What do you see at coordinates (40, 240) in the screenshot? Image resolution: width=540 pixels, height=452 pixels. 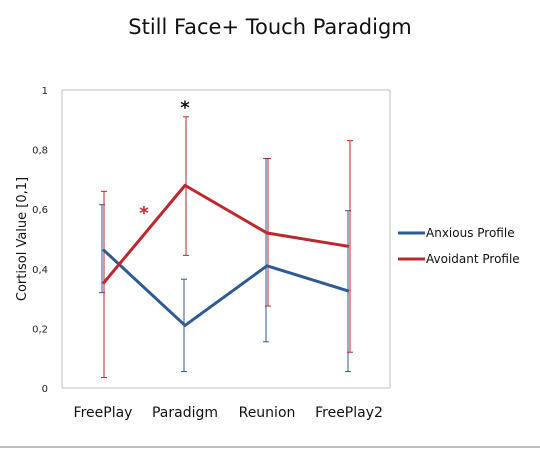 I see `y-axis-ticks: 0 0,2 0,4 0,6 0,8 1` at bounding box center [40, 240].